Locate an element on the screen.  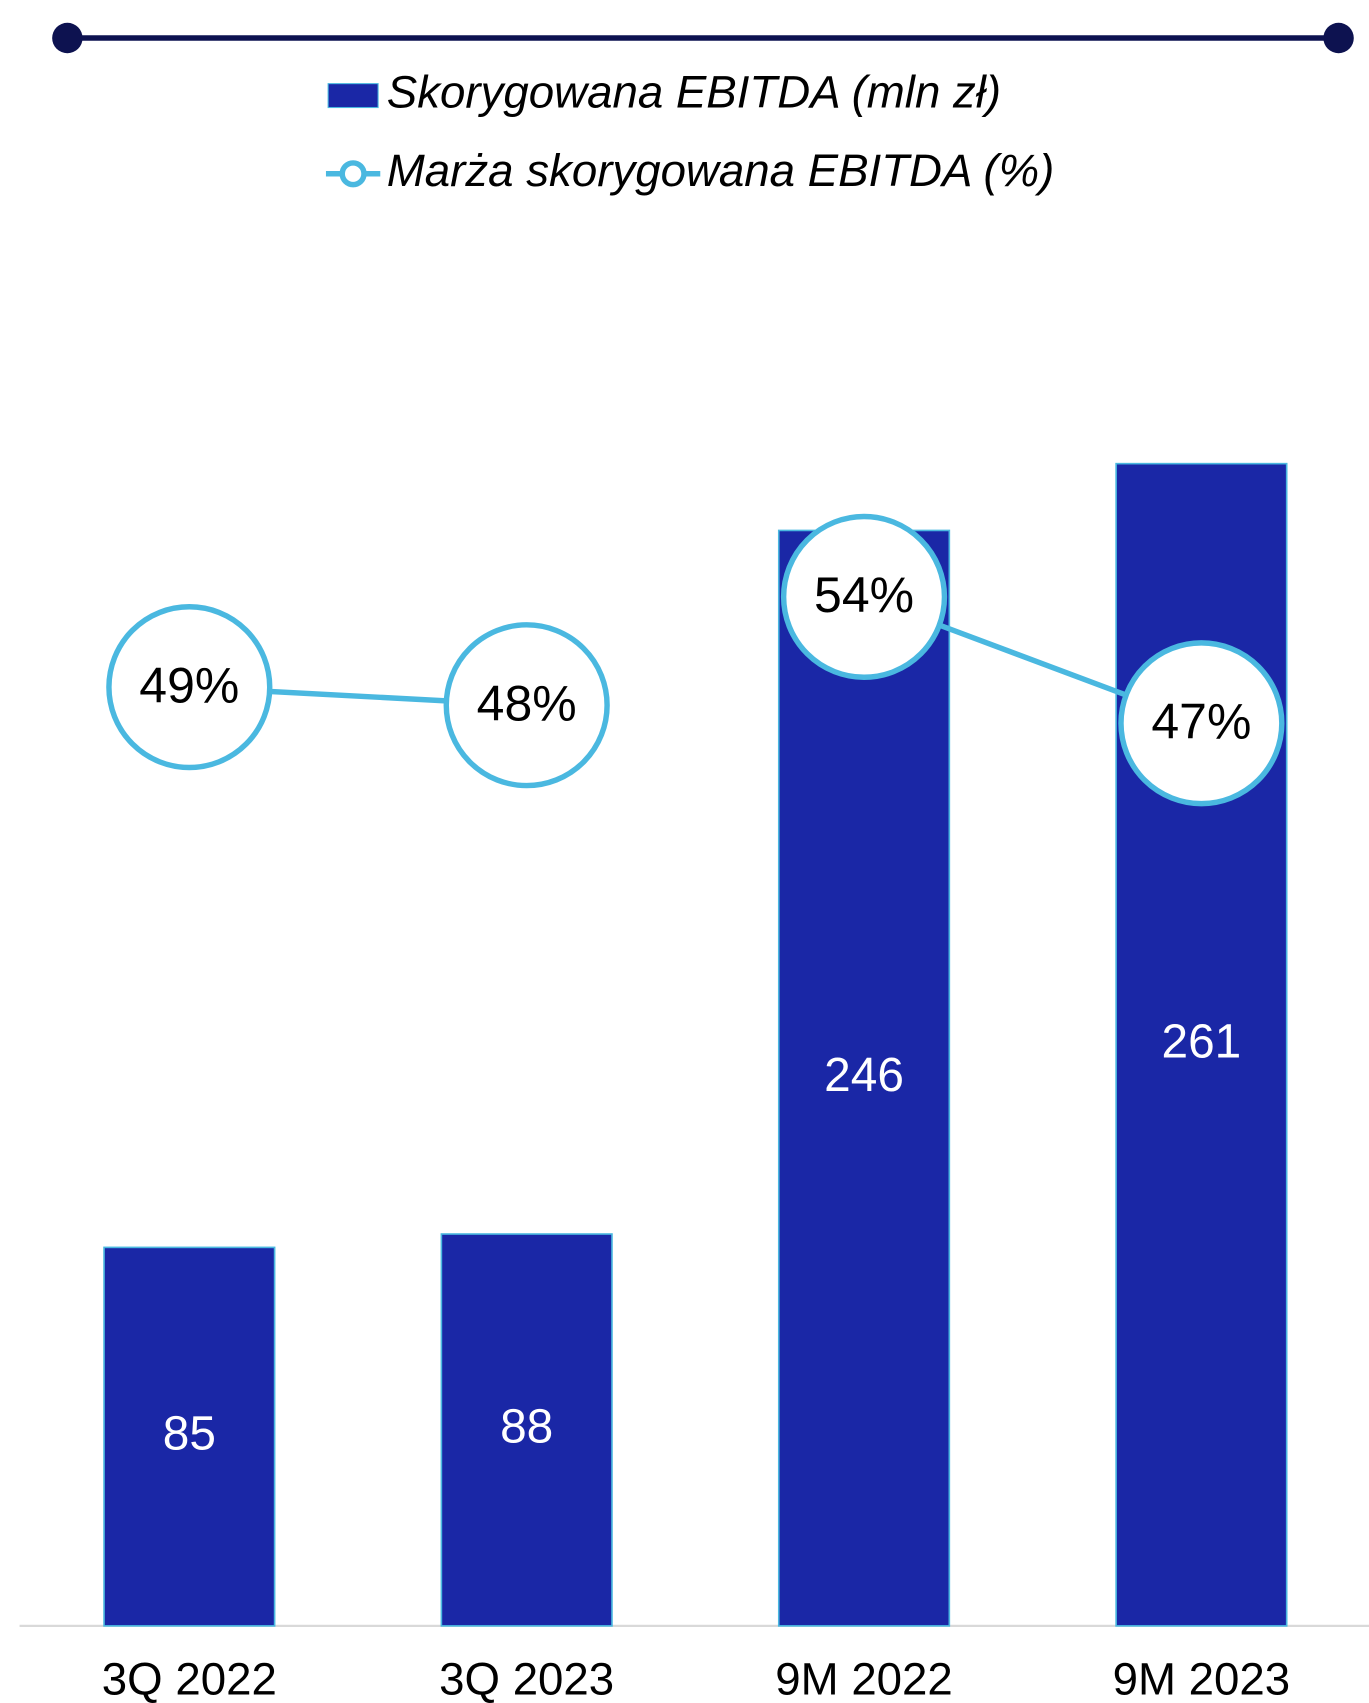
bar-value-label: 261 is located at coordinates (1202, 1041).